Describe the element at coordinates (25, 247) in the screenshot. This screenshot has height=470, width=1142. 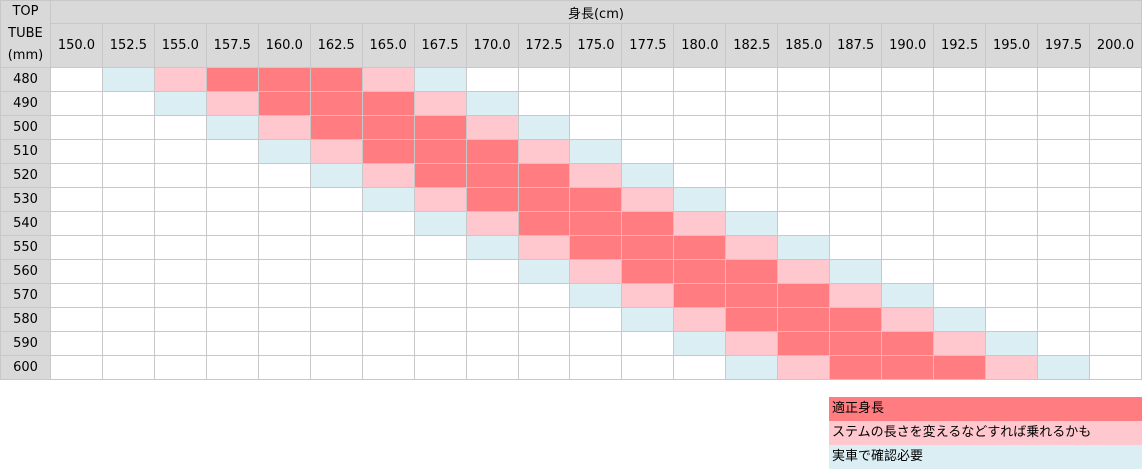
I see `top-tube-row-header: 550` at that location.